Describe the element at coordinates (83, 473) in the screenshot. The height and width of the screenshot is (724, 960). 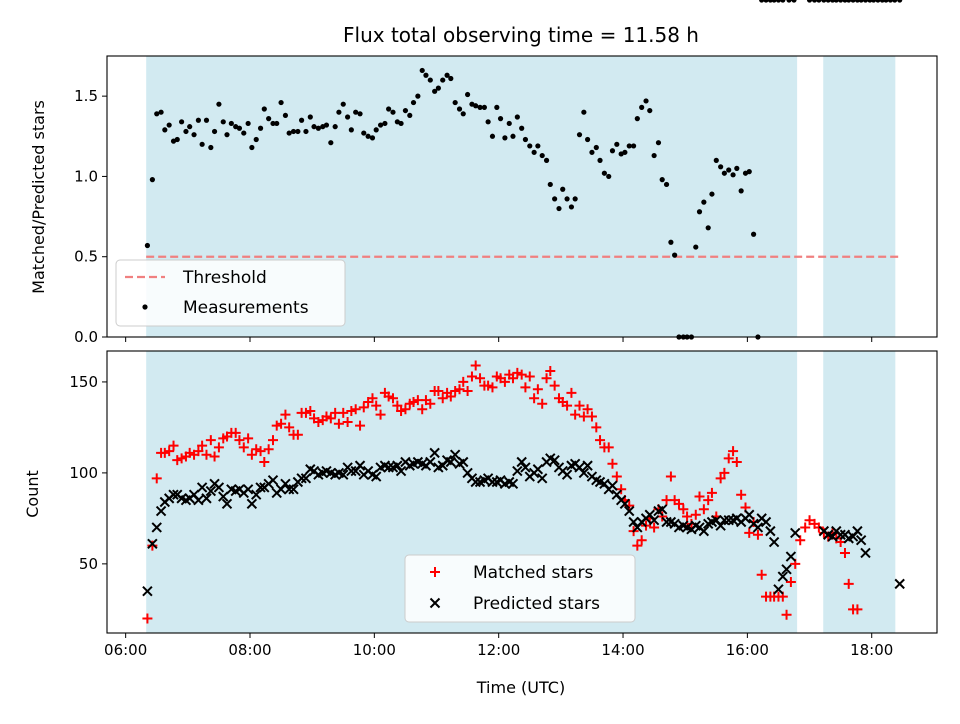
I see `y-tick-label: 100` at that location.